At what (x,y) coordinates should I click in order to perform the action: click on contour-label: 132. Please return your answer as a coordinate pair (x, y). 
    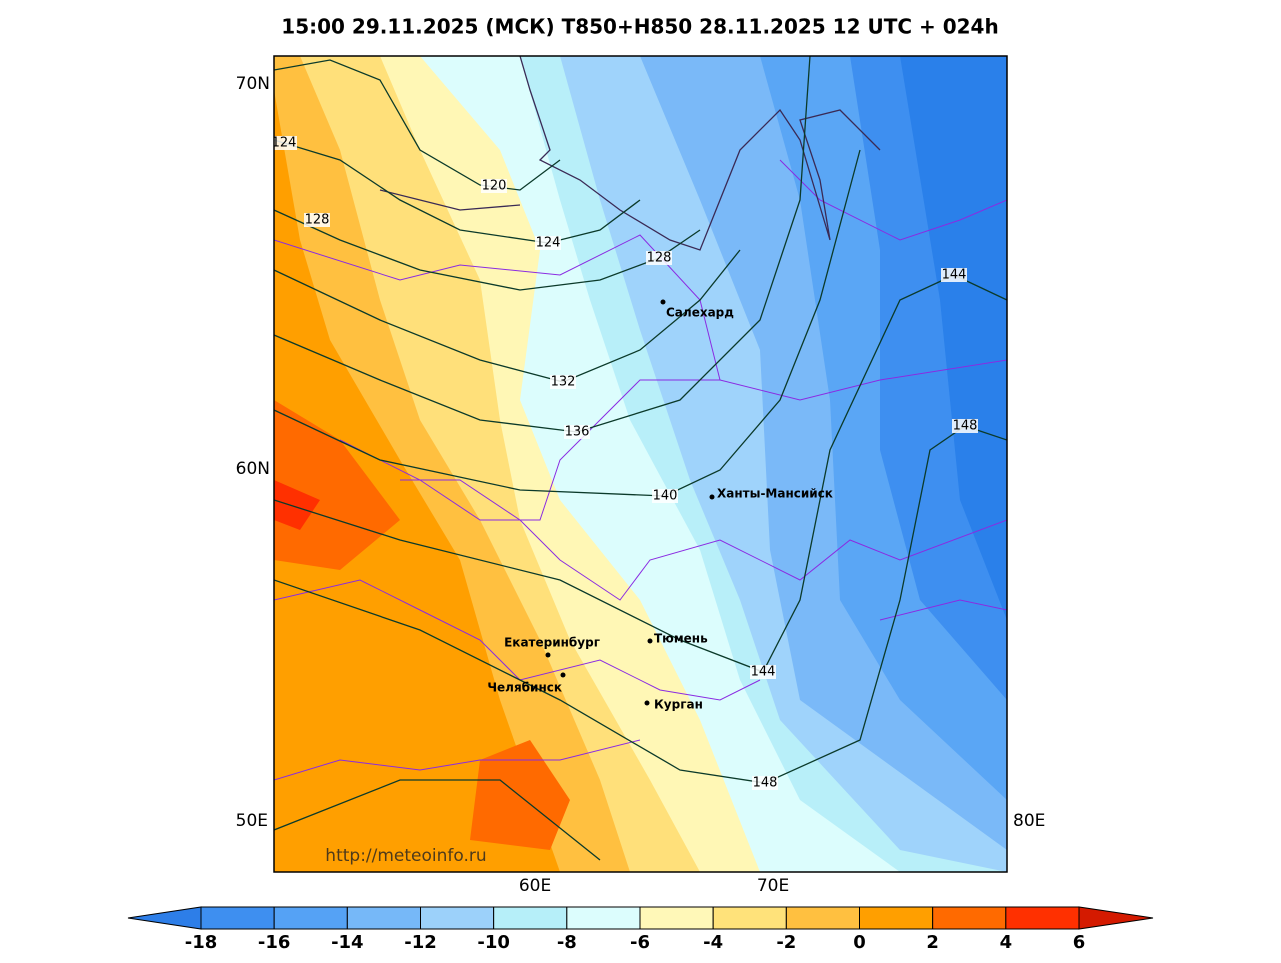
    Looking at the image, I should click on (563, 382).